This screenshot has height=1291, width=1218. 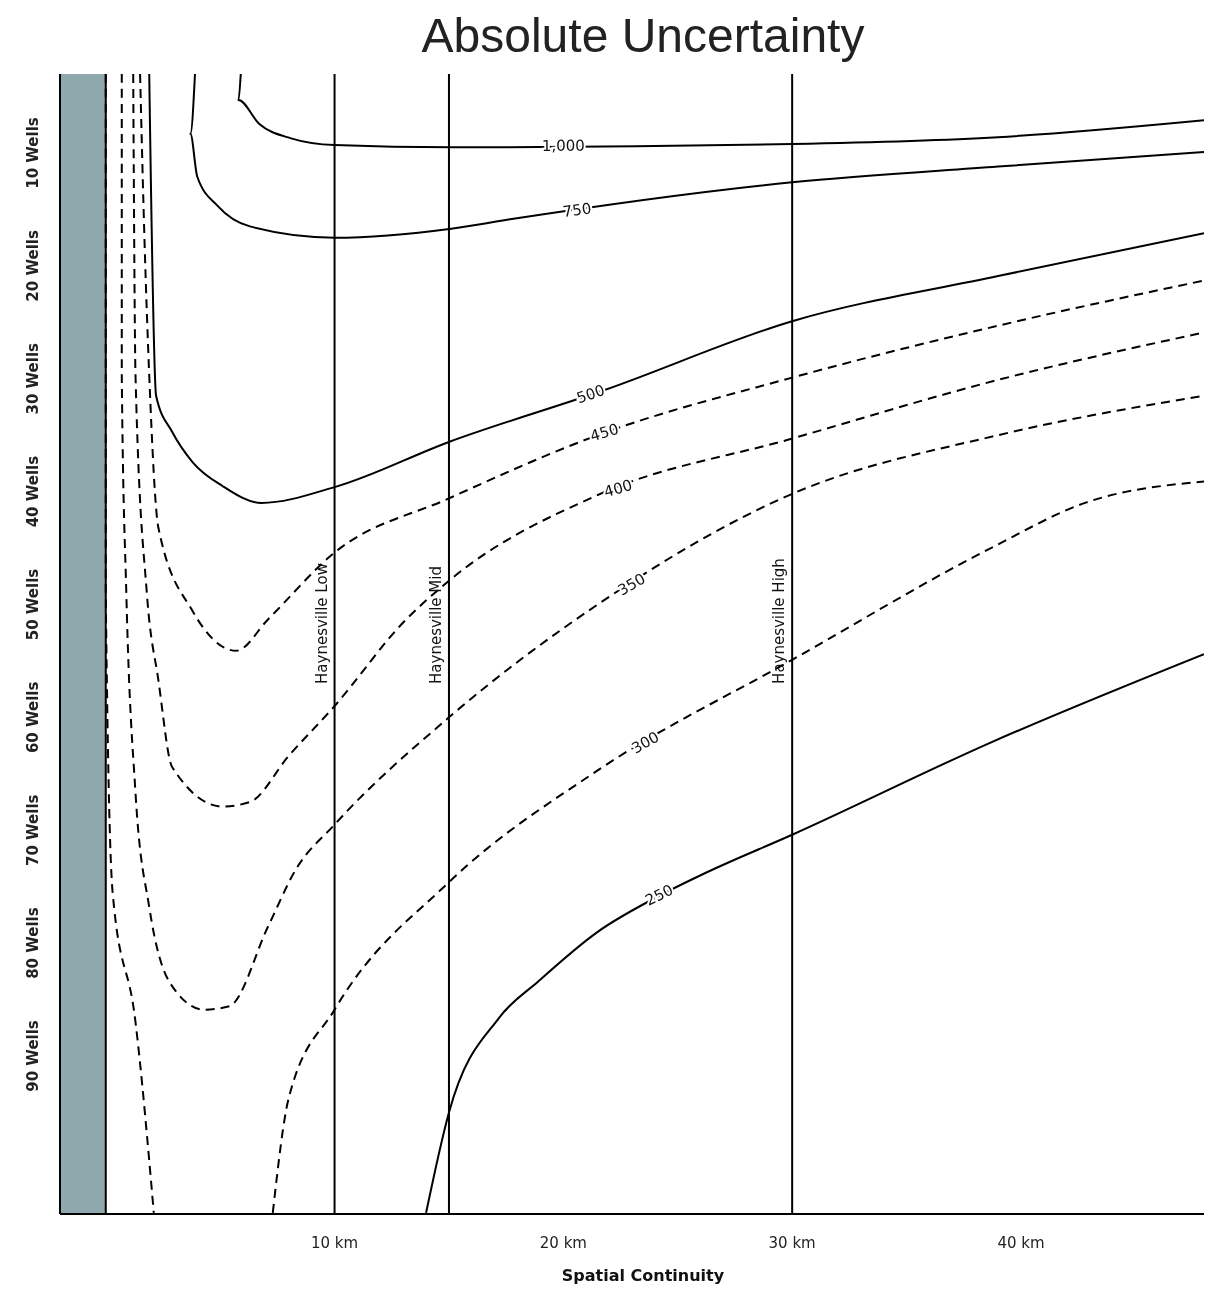 What do you see at coordinates (591, 394) in the screenshot?
I see `text: 500` at bounding box center [591, 394].